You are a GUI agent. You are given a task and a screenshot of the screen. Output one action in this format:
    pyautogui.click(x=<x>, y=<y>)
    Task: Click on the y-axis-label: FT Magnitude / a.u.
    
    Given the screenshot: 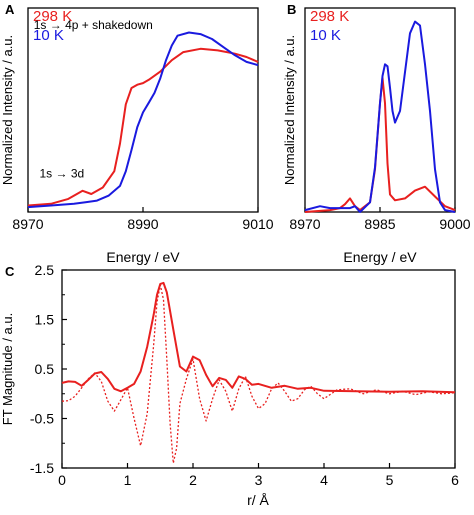 What is the action you would take?
    pyautogui.click(x=7, y=369)
    